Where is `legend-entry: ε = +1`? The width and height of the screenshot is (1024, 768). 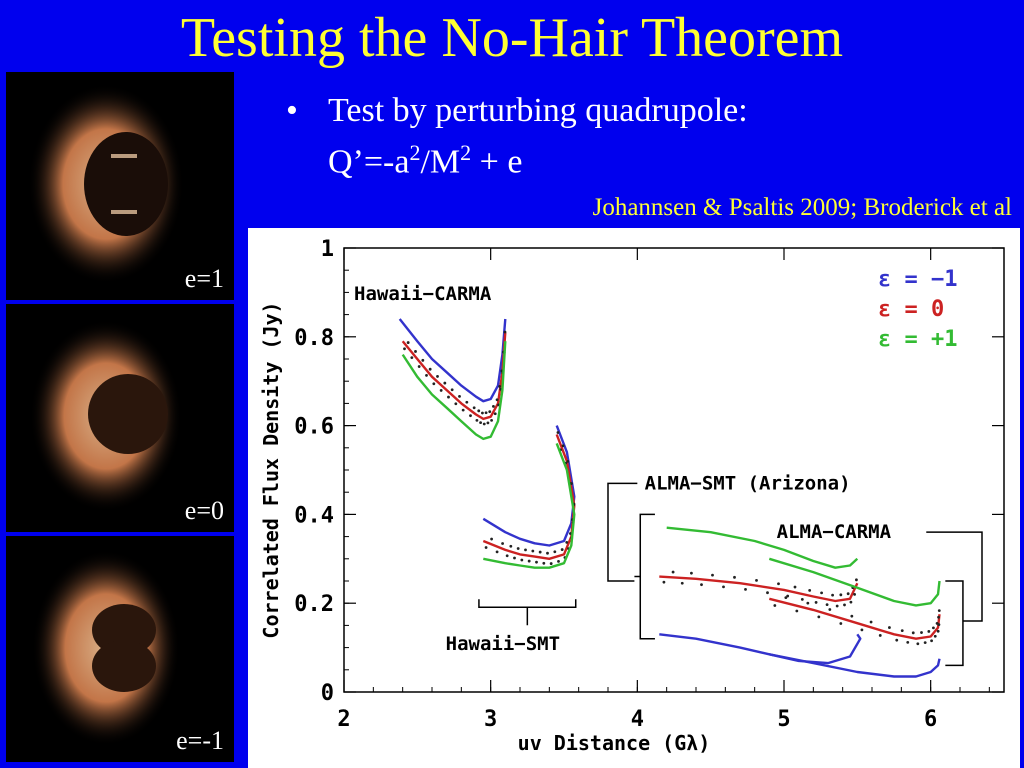
legend-entry: ε = +1 is located at coordinates (917, 339).